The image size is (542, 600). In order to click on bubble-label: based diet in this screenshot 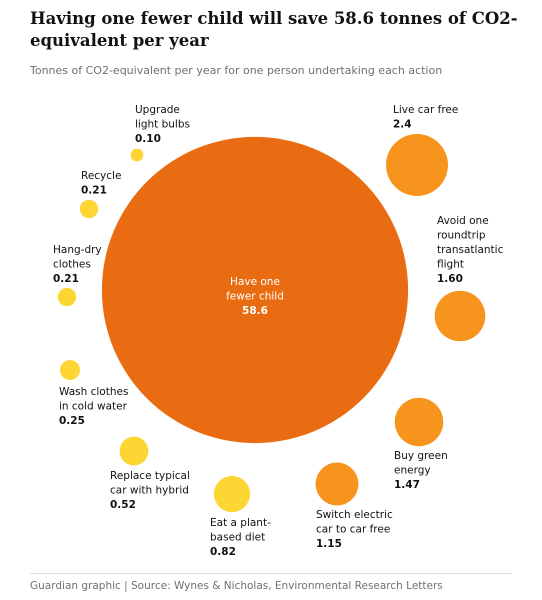, I will do `click(237, 538)`.